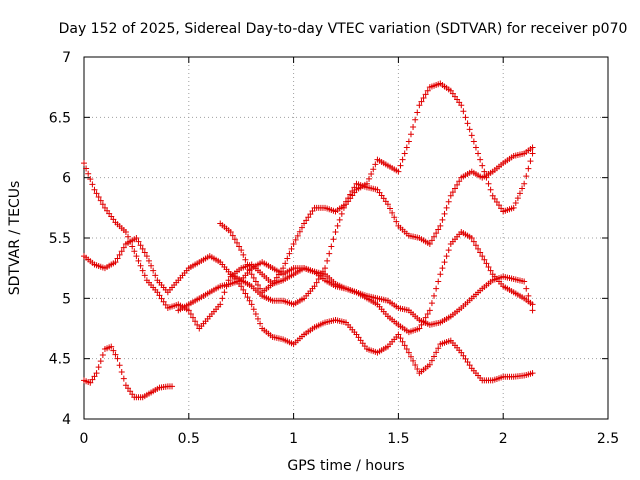 The width and height of the screenshot is (640, 480). What do you see at coordinates (503, 439) in the screenshot?
I see `x-tick-label: 2` at bounding box center [503, 439].